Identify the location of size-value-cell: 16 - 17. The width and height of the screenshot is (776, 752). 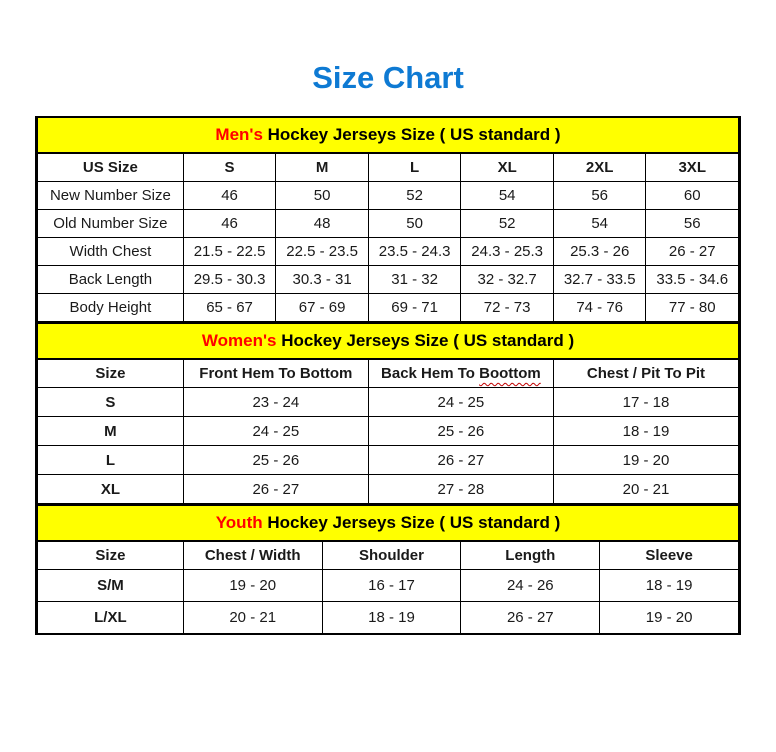
(391, 585).